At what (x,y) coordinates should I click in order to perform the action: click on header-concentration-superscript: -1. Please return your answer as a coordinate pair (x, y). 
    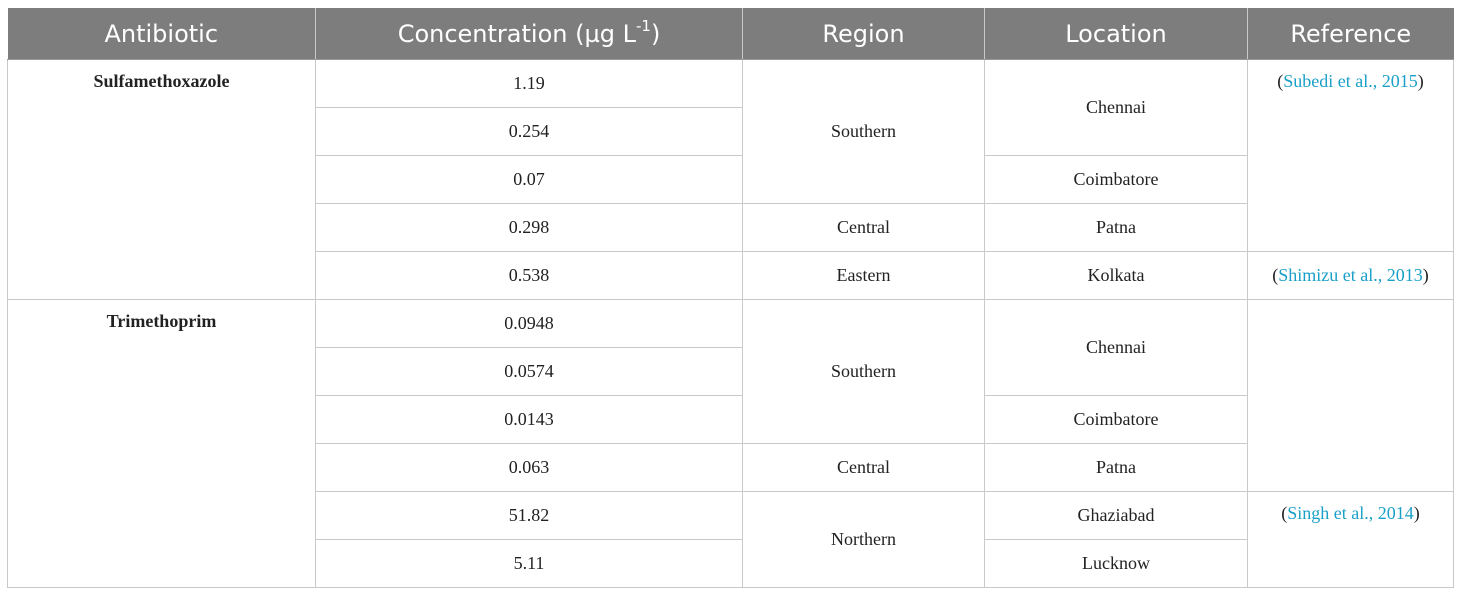
    Looking at the image, I should click on (643, 26).